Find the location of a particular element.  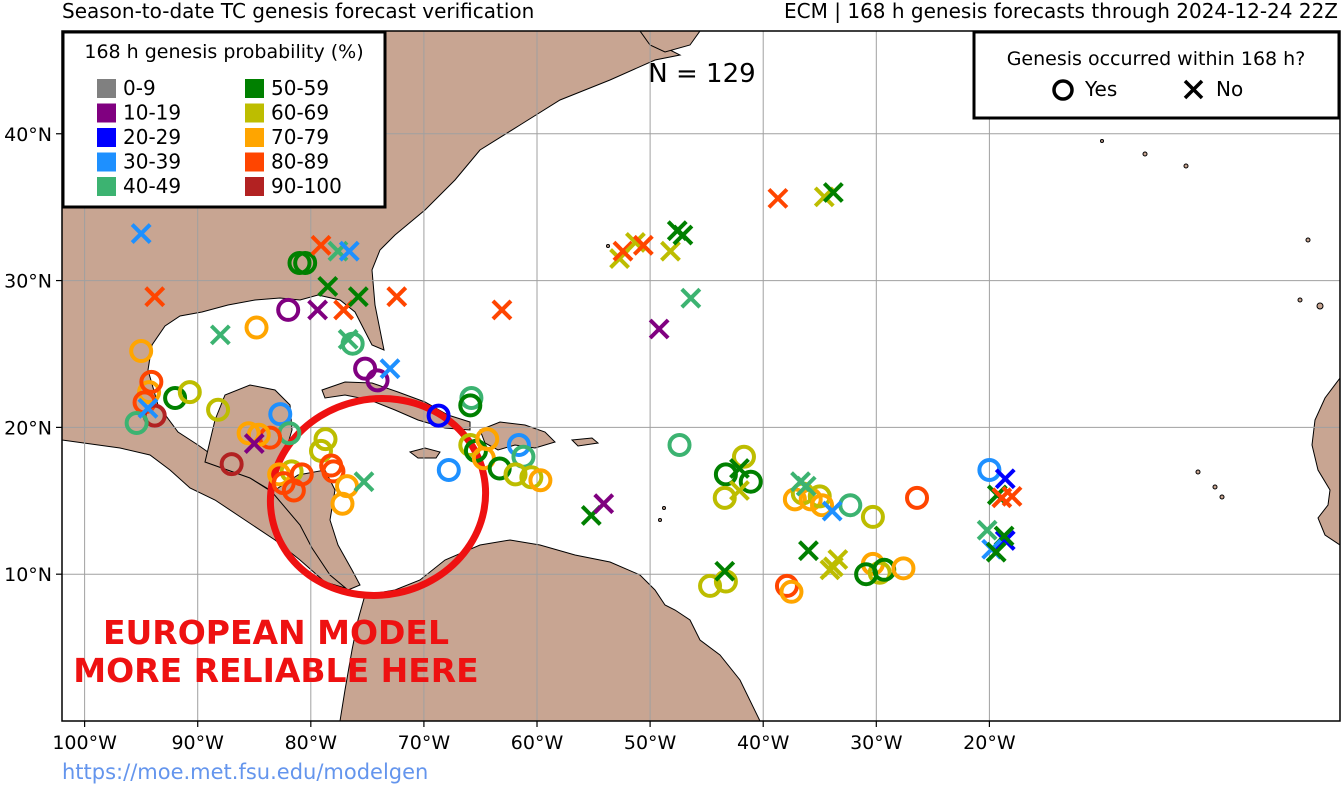

legend-label-30-39: 30-39 is located at coordinates (152, 162).